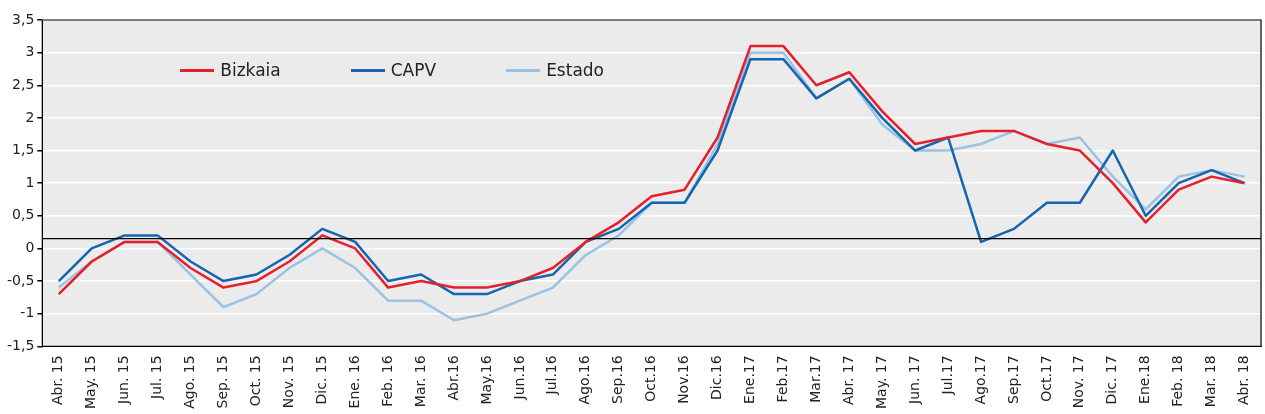 This screenshot has width=1265, height=414. What do you see at coordinates (617, 379) in the screenshot?
I see `x-tick-label: Sep.16` at bounding box center [617, 379].